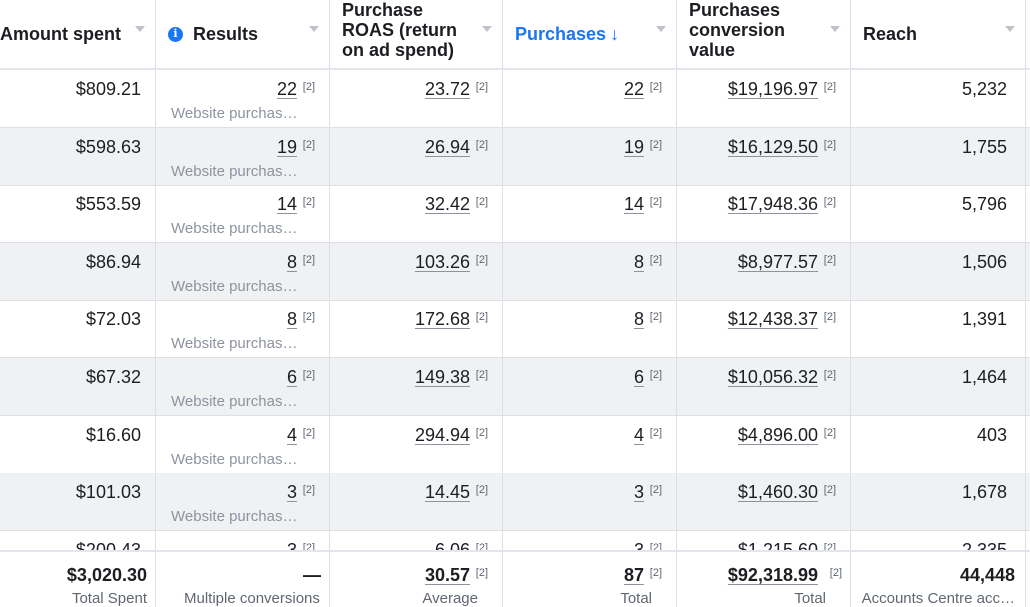 The image size is (1030, 607). Describe the element at coordinates (252, 598) in the screenshot. I see `total-label: Multiple conversions` at that location.